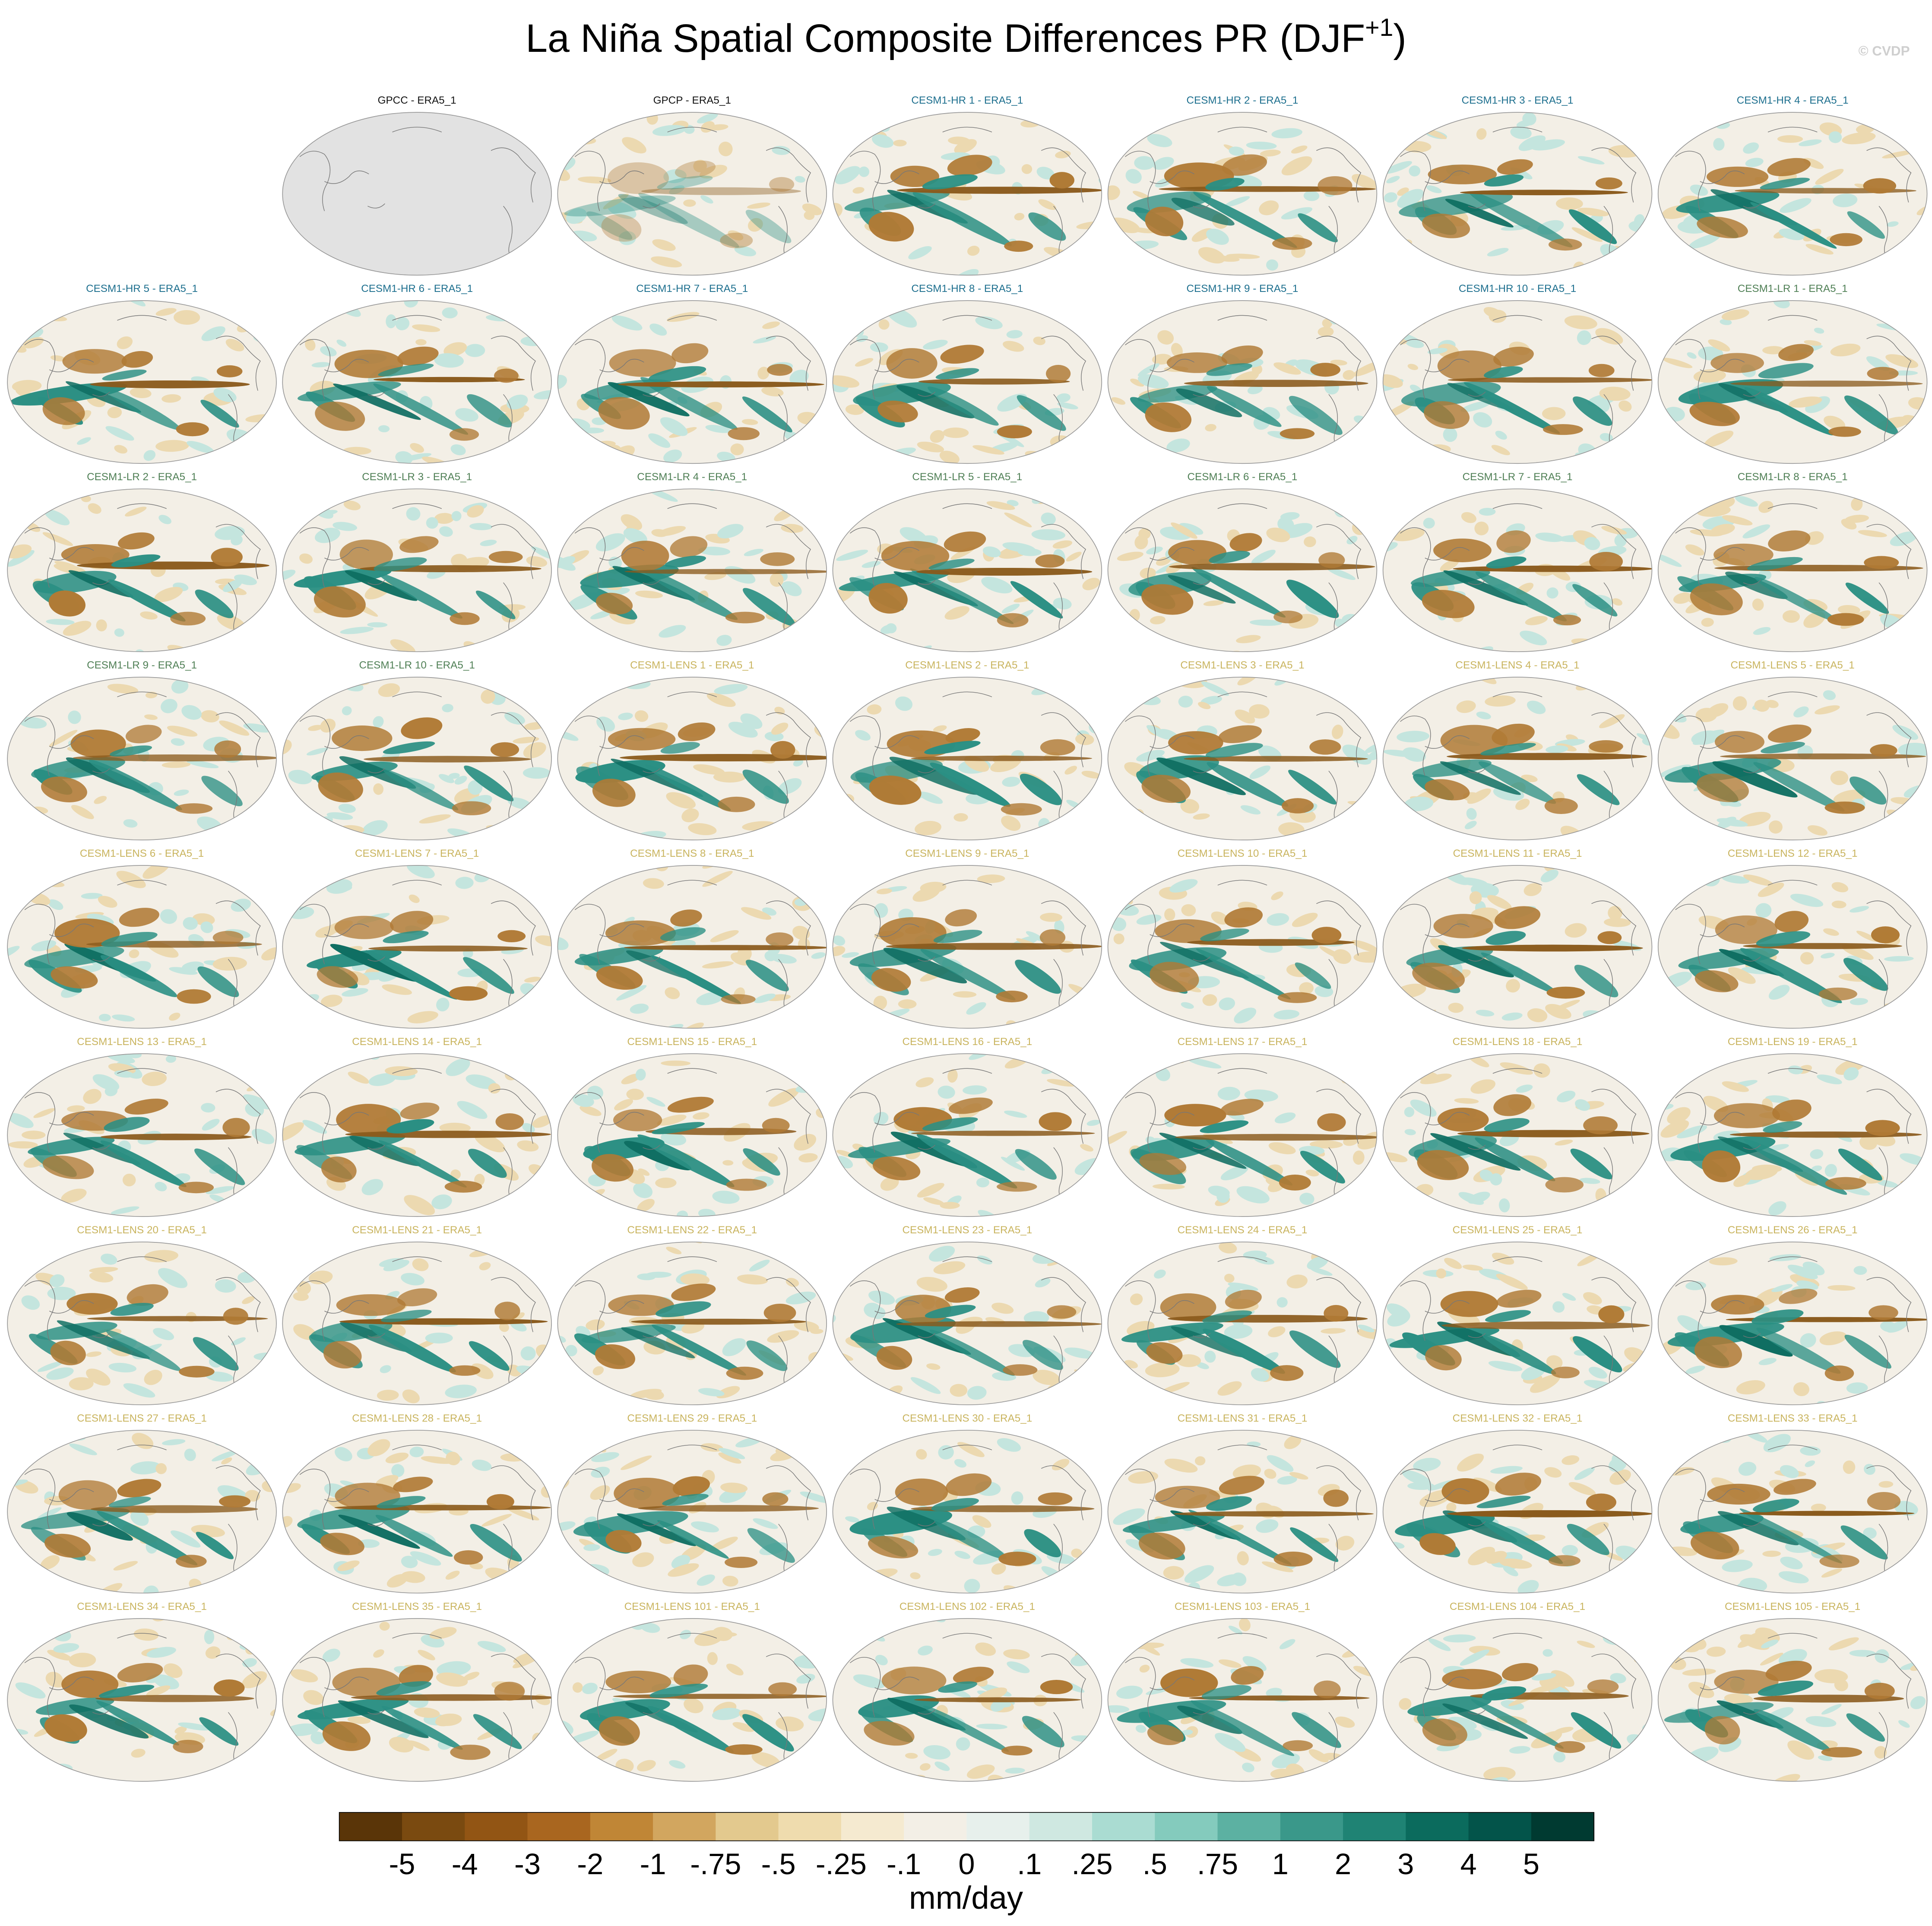 This screenshot has width=1932, height=1926. Describe the element at coordinates (967, 1230) in the screenshot. I see `panel-title: CESM1-LENS 23 - ERA5_1` at that location.